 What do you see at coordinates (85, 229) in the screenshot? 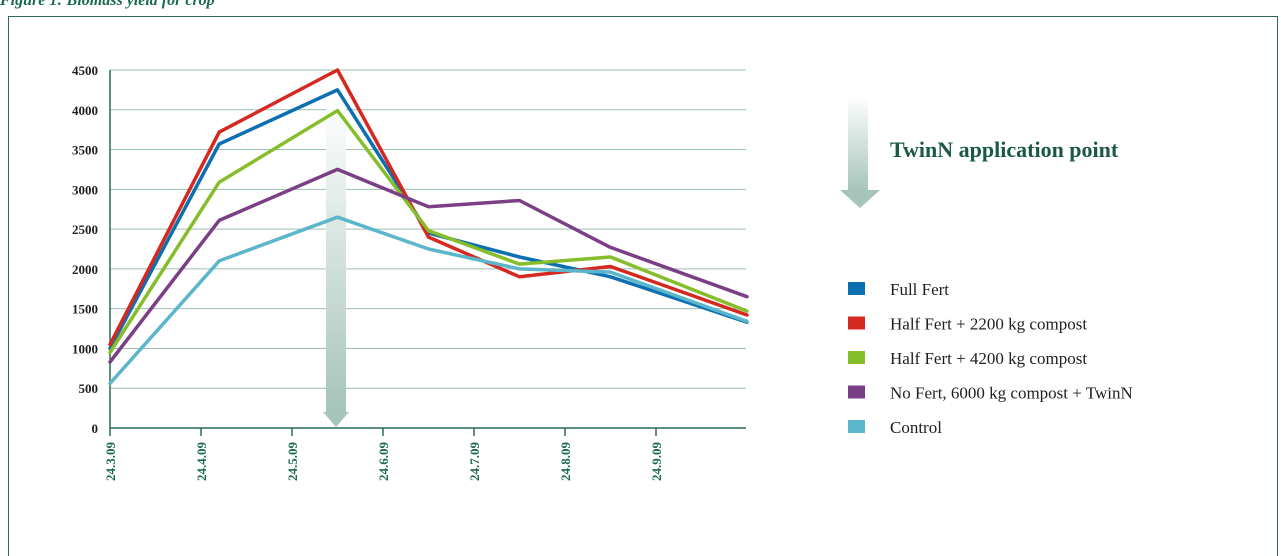
I see `y-tick-label: 2500` at bounding box center [85, 229].